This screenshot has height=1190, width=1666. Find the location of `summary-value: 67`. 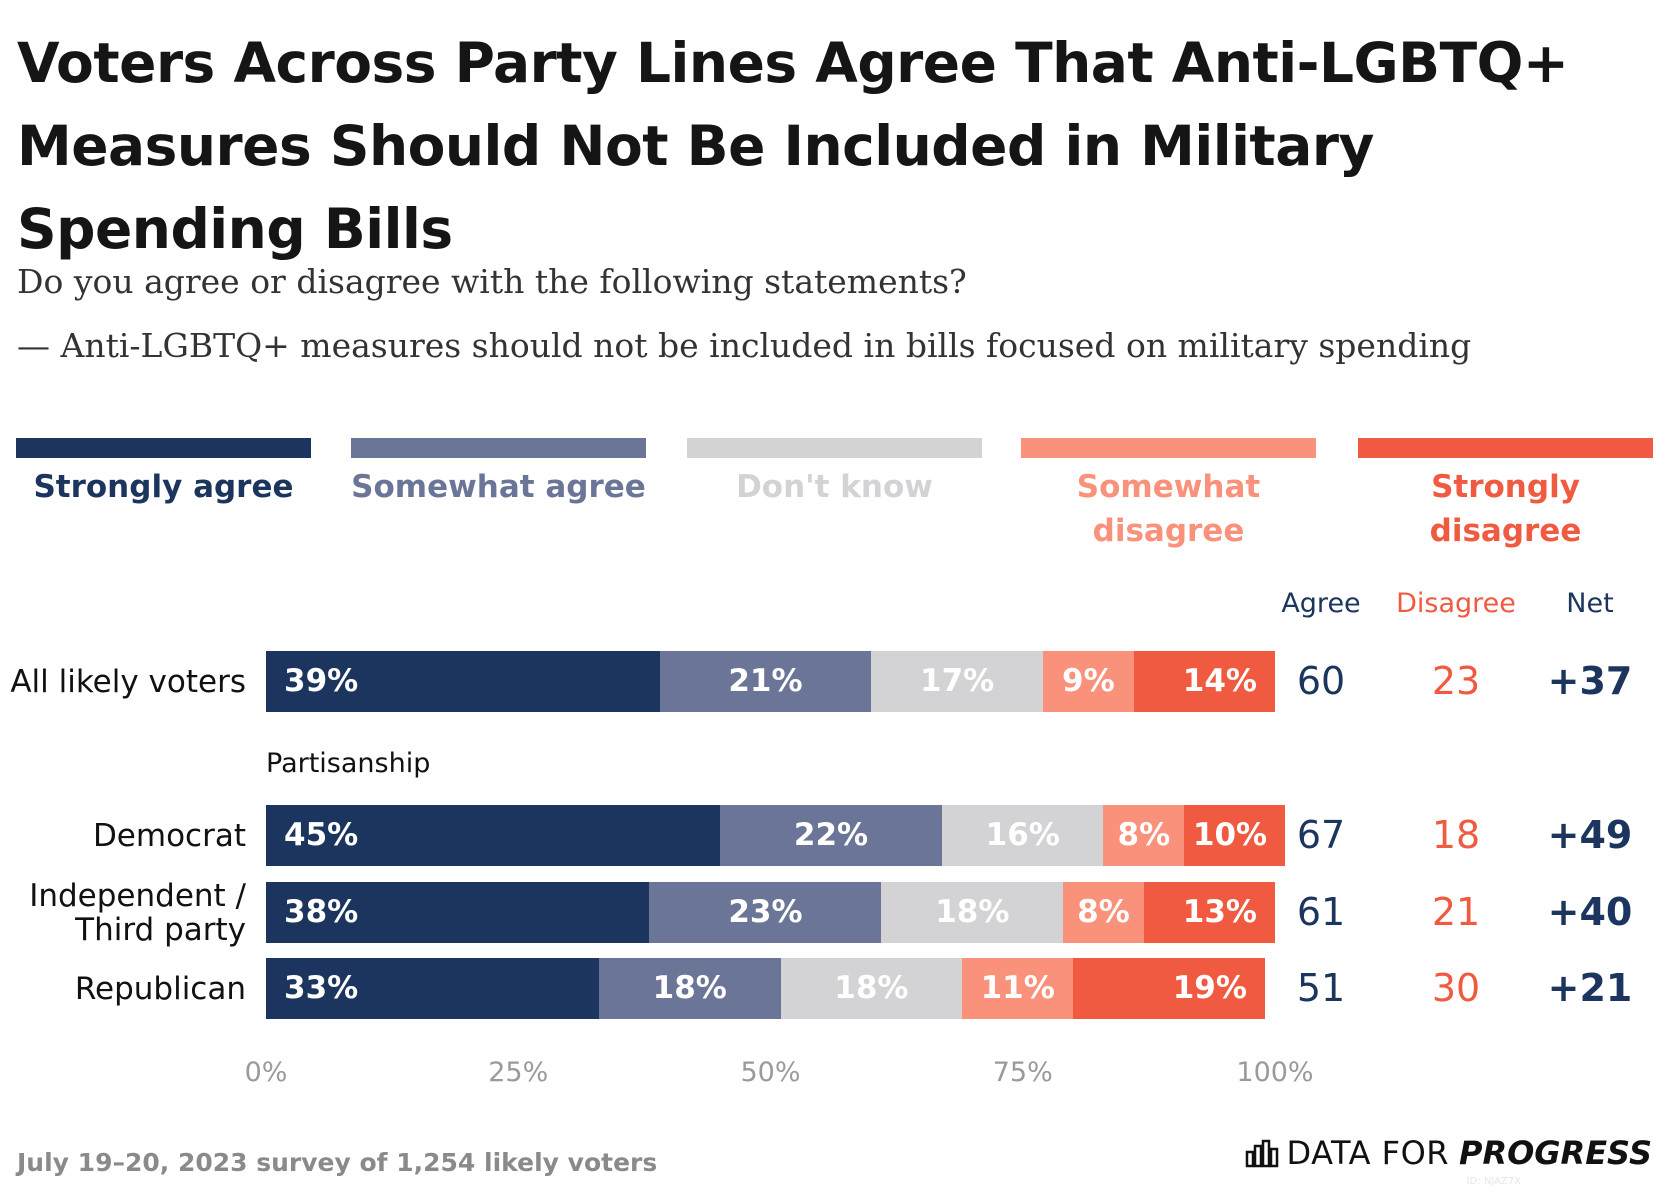

summary-value: 67 is located at coordinates (1321, 835).